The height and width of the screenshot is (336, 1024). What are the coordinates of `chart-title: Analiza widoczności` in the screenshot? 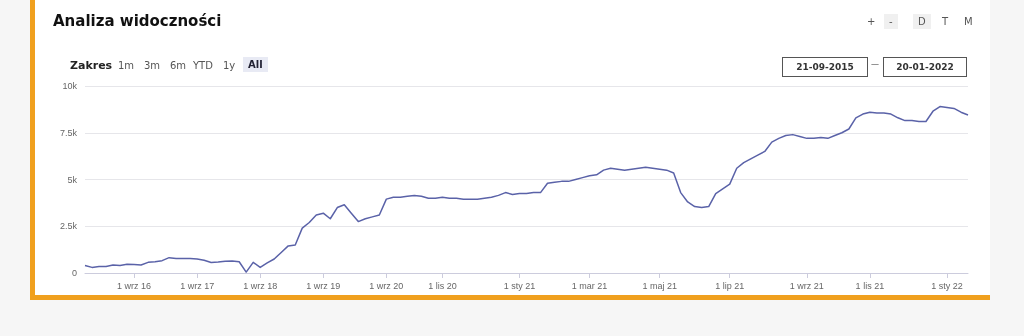 It's located at (137, 21).